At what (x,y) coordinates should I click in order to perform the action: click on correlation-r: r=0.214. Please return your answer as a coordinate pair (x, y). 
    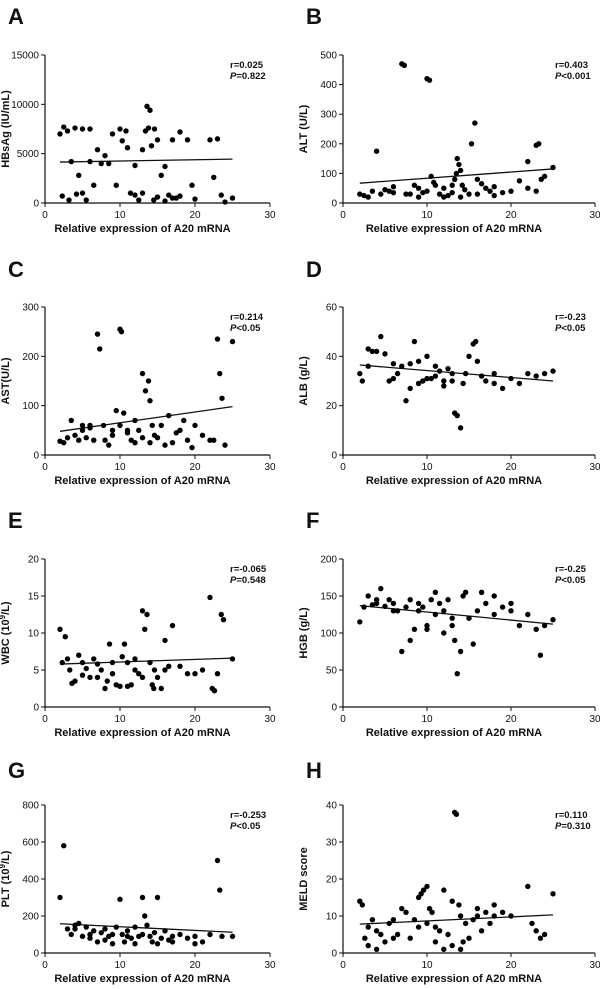
    Looking at the image, I should click on (247, 317).